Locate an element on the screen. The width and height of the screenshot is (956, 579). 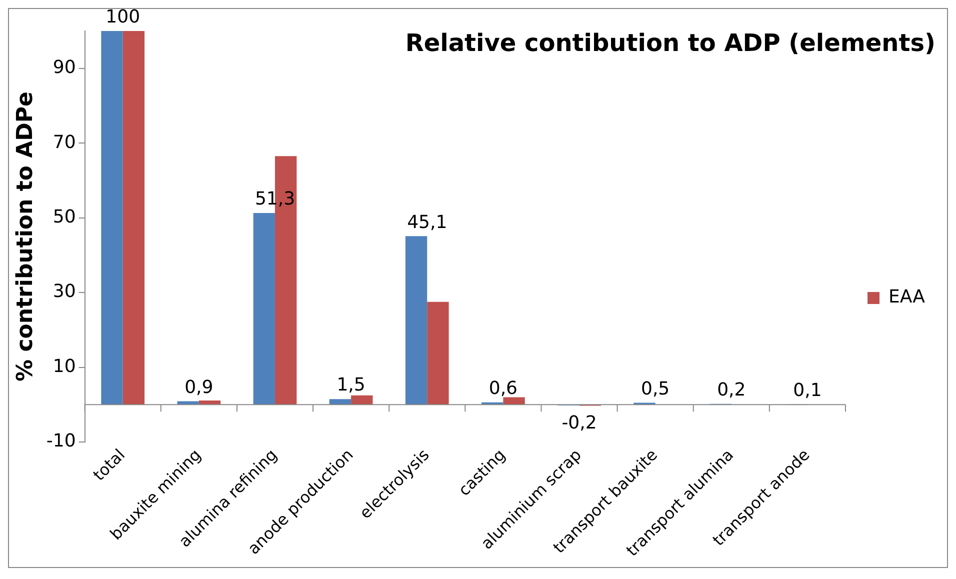
data-label: 0,9 is located at coordinates (199, 387).